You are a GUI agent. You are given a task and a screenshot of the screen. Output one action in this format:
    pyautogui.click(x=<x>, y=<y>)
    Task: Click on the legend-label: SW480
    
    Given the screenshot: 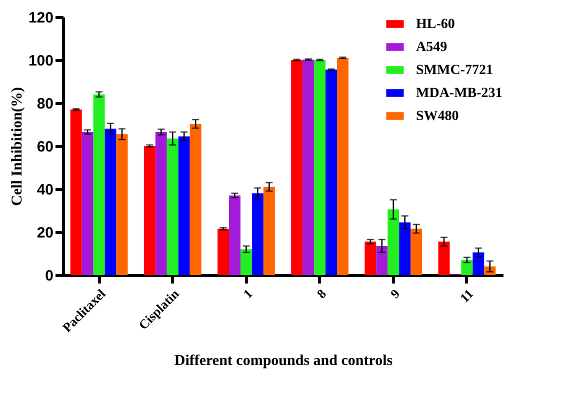 What is the action you would take?
    pyautogui.click(x=437, y=116)
    